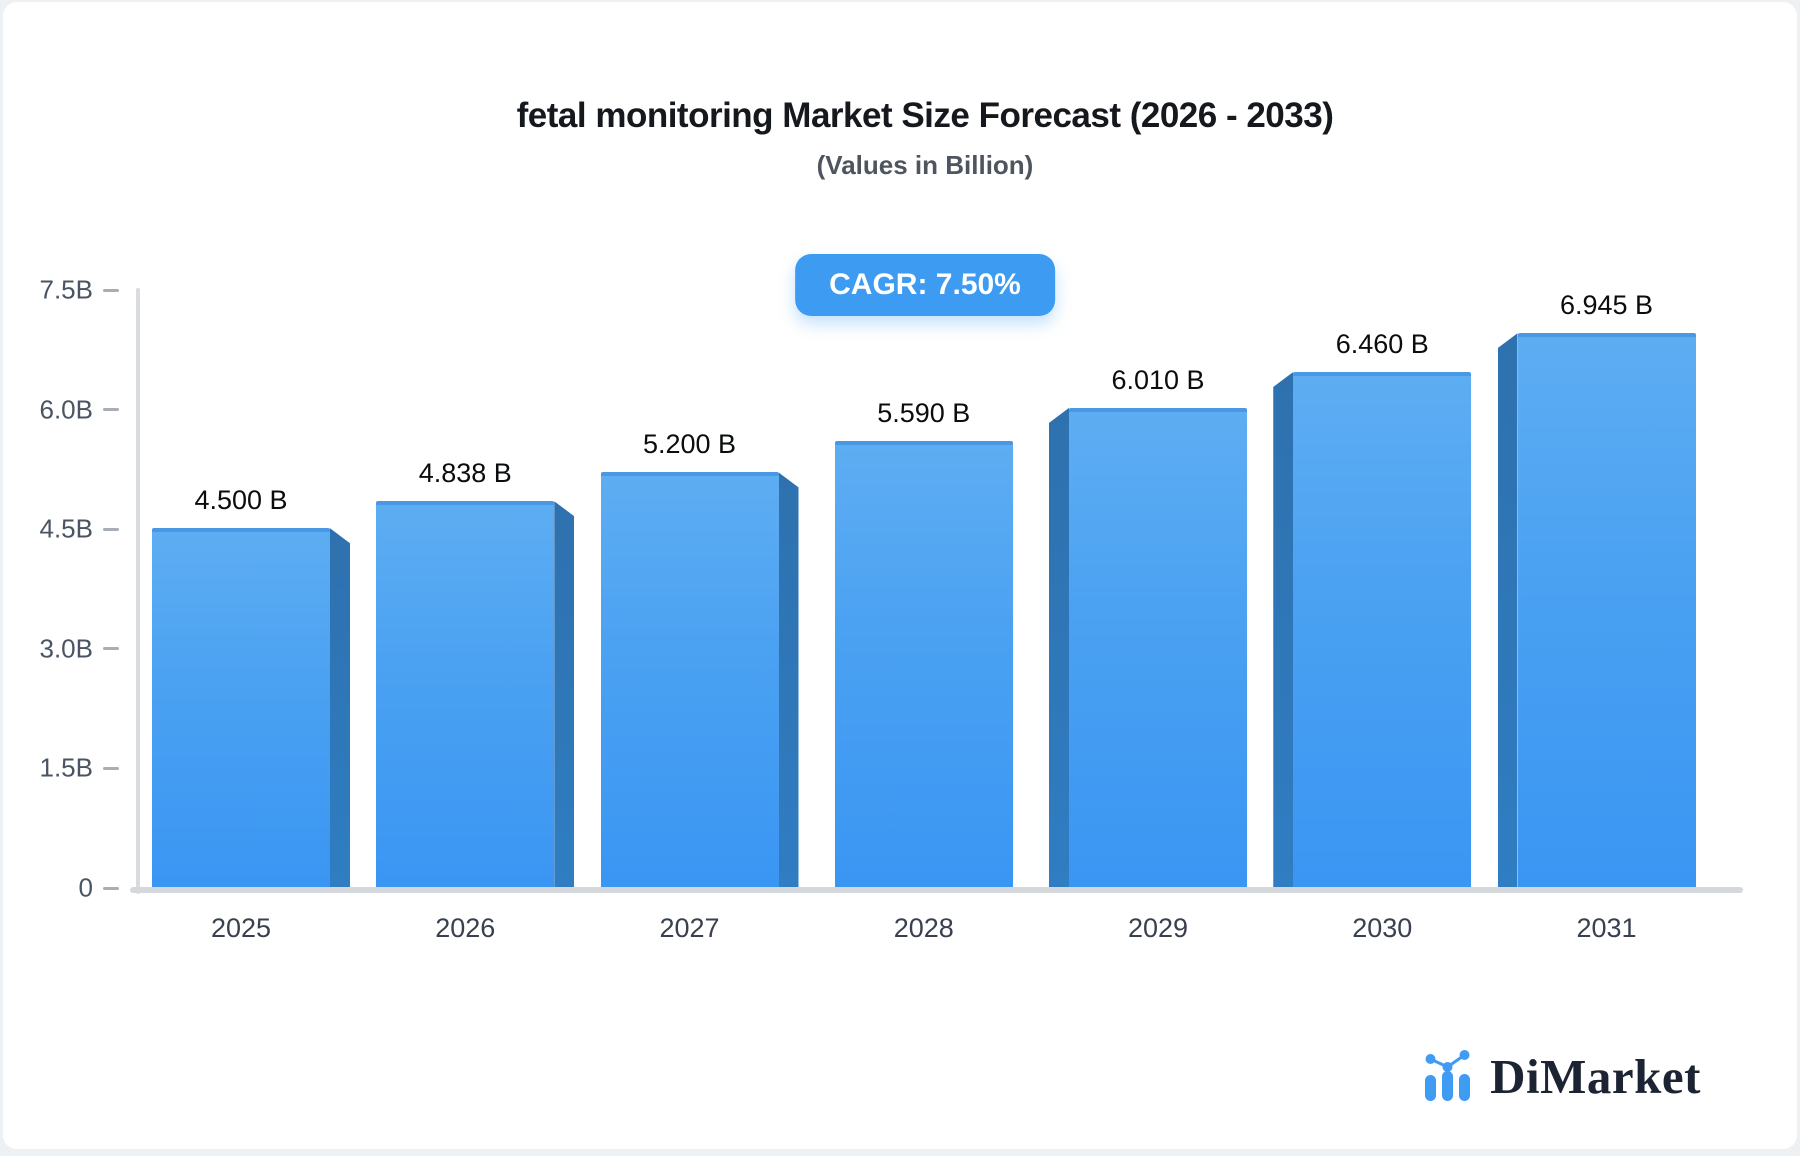 The height and width of the screenshot is (1156, 1800). Describe the element at coordinates (241, 500) in the screenshot. I see `bar-value-label: 4.500 B` at that location.